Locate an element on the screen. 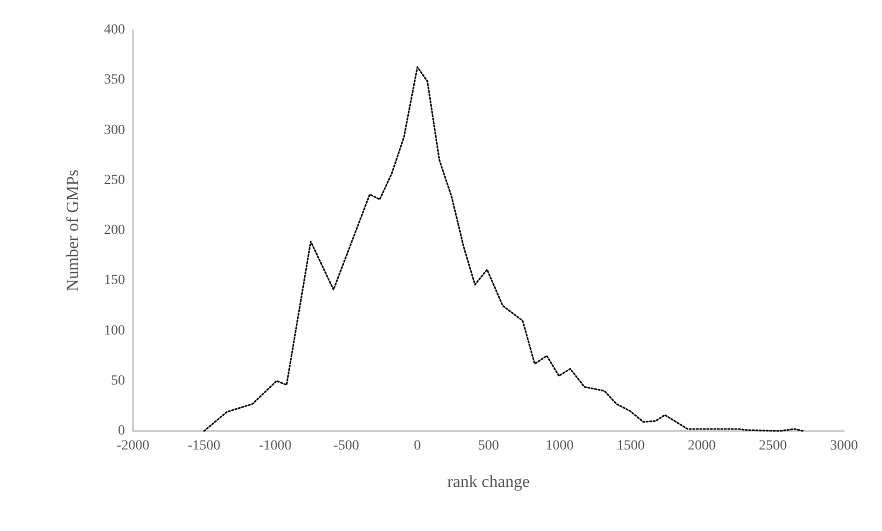 The image size is (882, 531). x-tick-label: -1000 is located at coordinates (275, 446).